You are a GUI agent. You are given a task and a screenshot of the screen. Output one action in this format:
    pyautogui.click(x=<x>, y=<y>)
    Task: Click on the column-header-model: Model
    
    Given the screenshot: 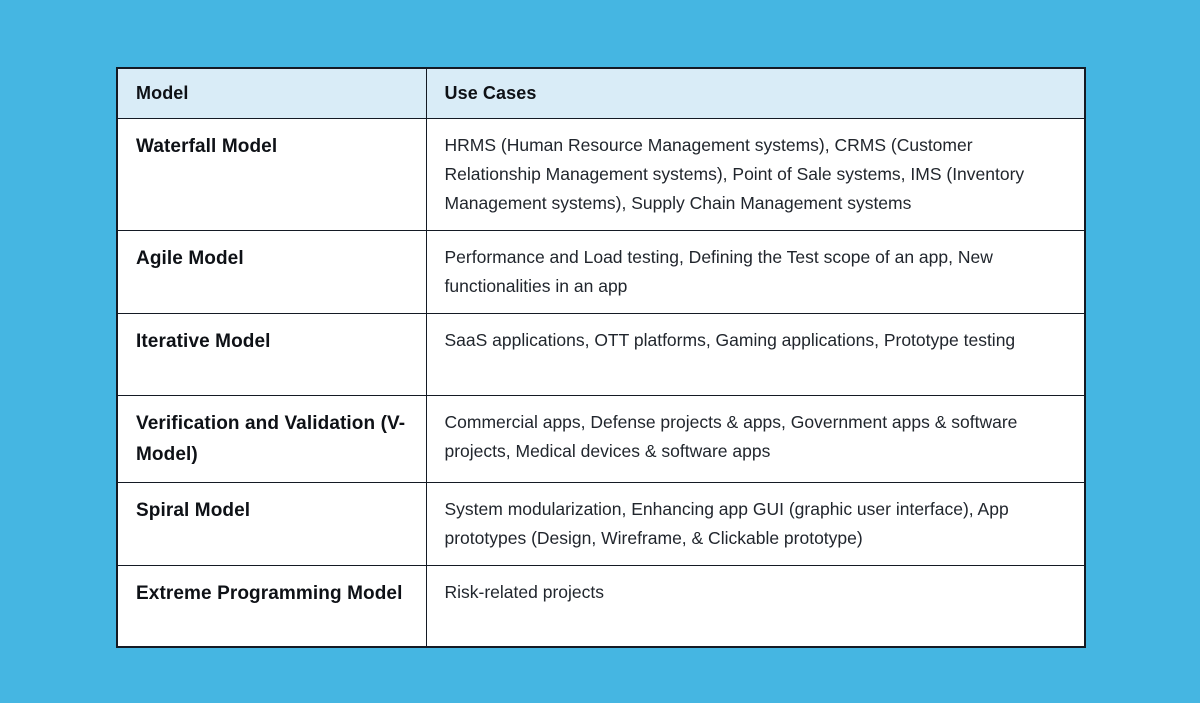 What is the action you would take?
    pyautogui.click(x=271, y=93)
    